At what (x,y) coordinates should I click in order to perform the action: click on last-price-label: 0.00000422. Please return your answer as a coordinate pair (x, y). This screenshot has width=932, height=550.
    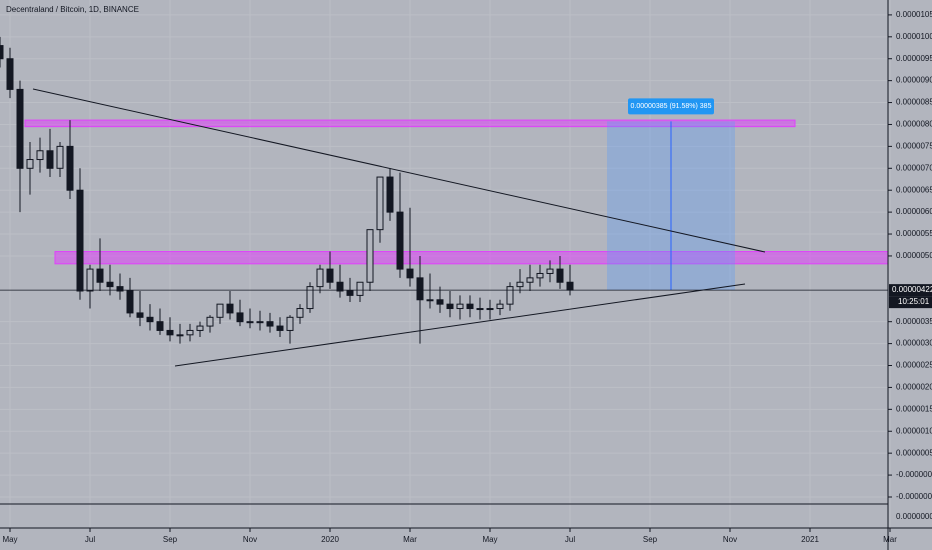
    Looking at the image, I should click on (912, 289).